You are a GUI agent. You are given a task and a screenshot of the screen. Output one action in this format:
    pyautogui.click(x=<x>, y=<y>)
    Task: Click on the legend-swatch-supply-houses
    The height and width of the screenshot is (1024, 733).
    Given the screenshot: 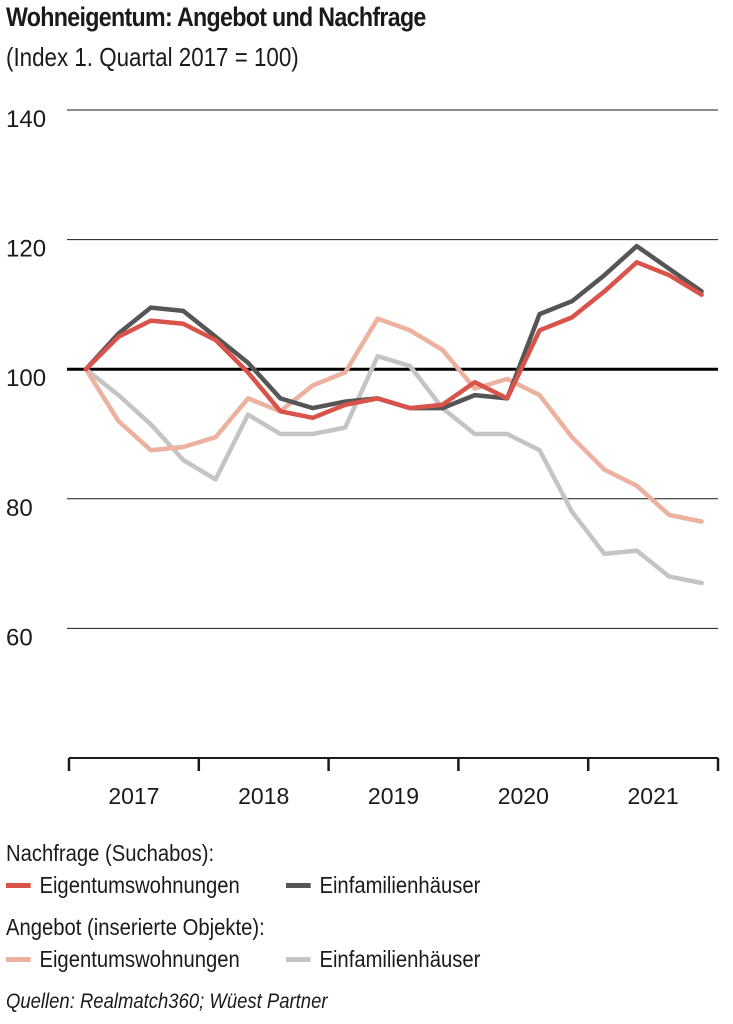 What is the action you would take?
    pyautogui.click(x=298, y=959)
    